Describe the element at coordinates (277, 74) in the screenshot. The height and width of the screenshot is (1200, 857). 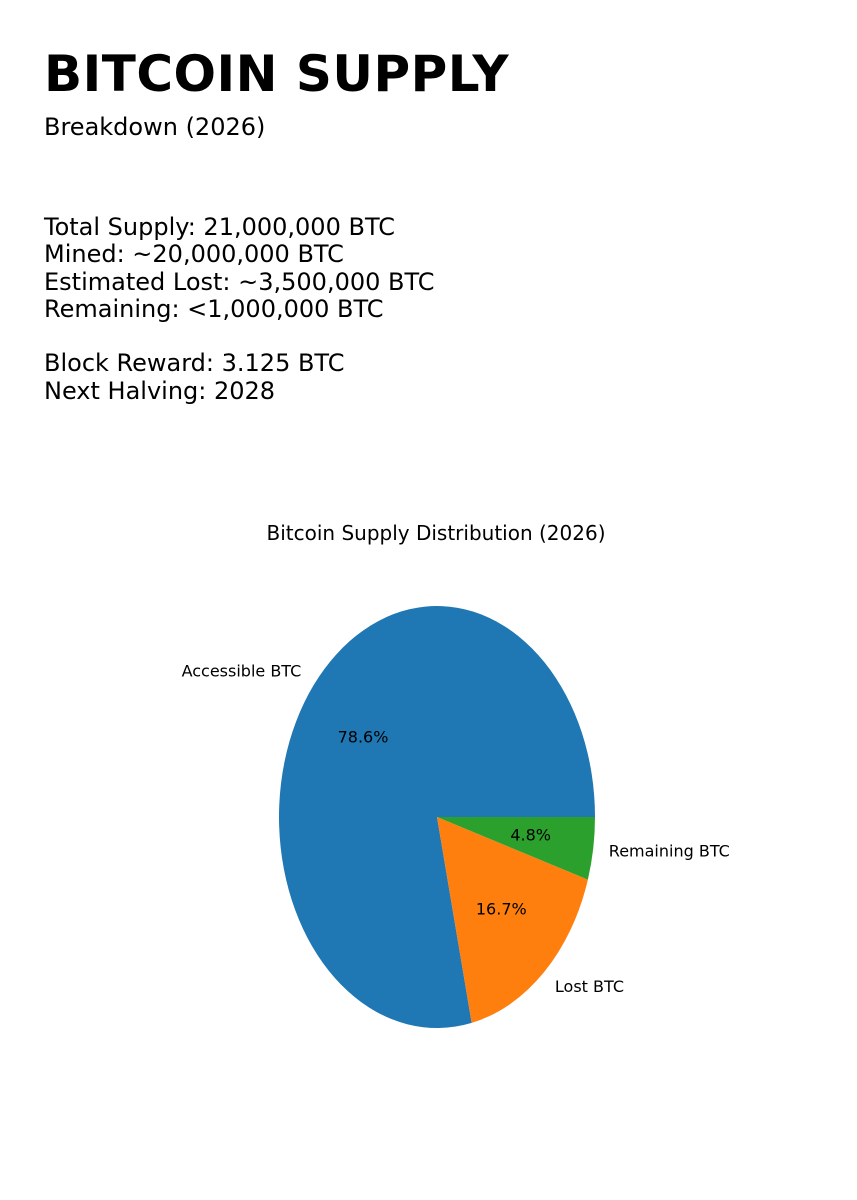
I see `page-title: BITCOIN SUPPLY` at that location.